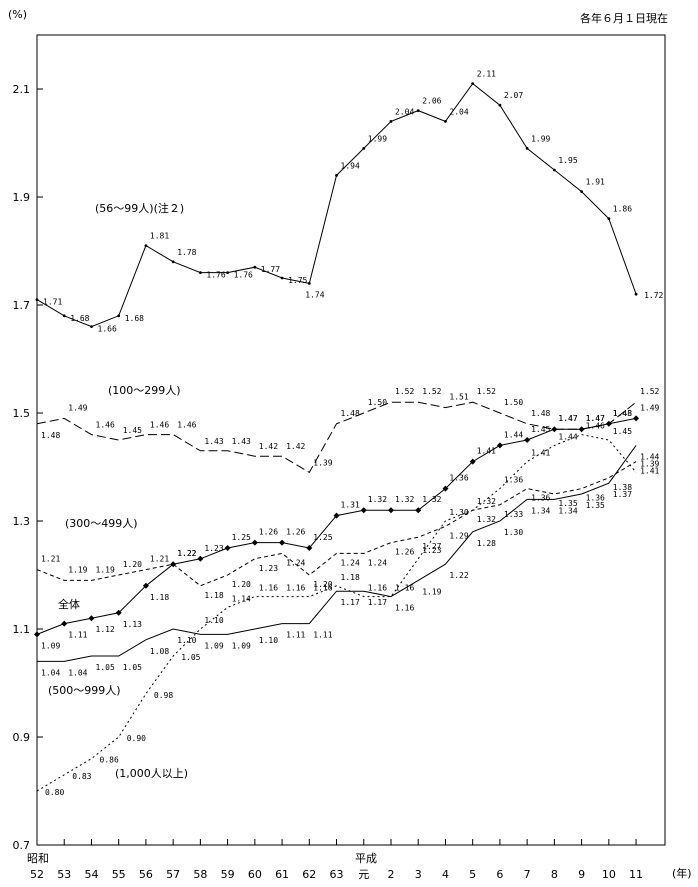 This screenshot has height=887, width=698. Describe the element at coordinates (295, 562) in the screenshot. I see `data-label: 1.24` at that location.